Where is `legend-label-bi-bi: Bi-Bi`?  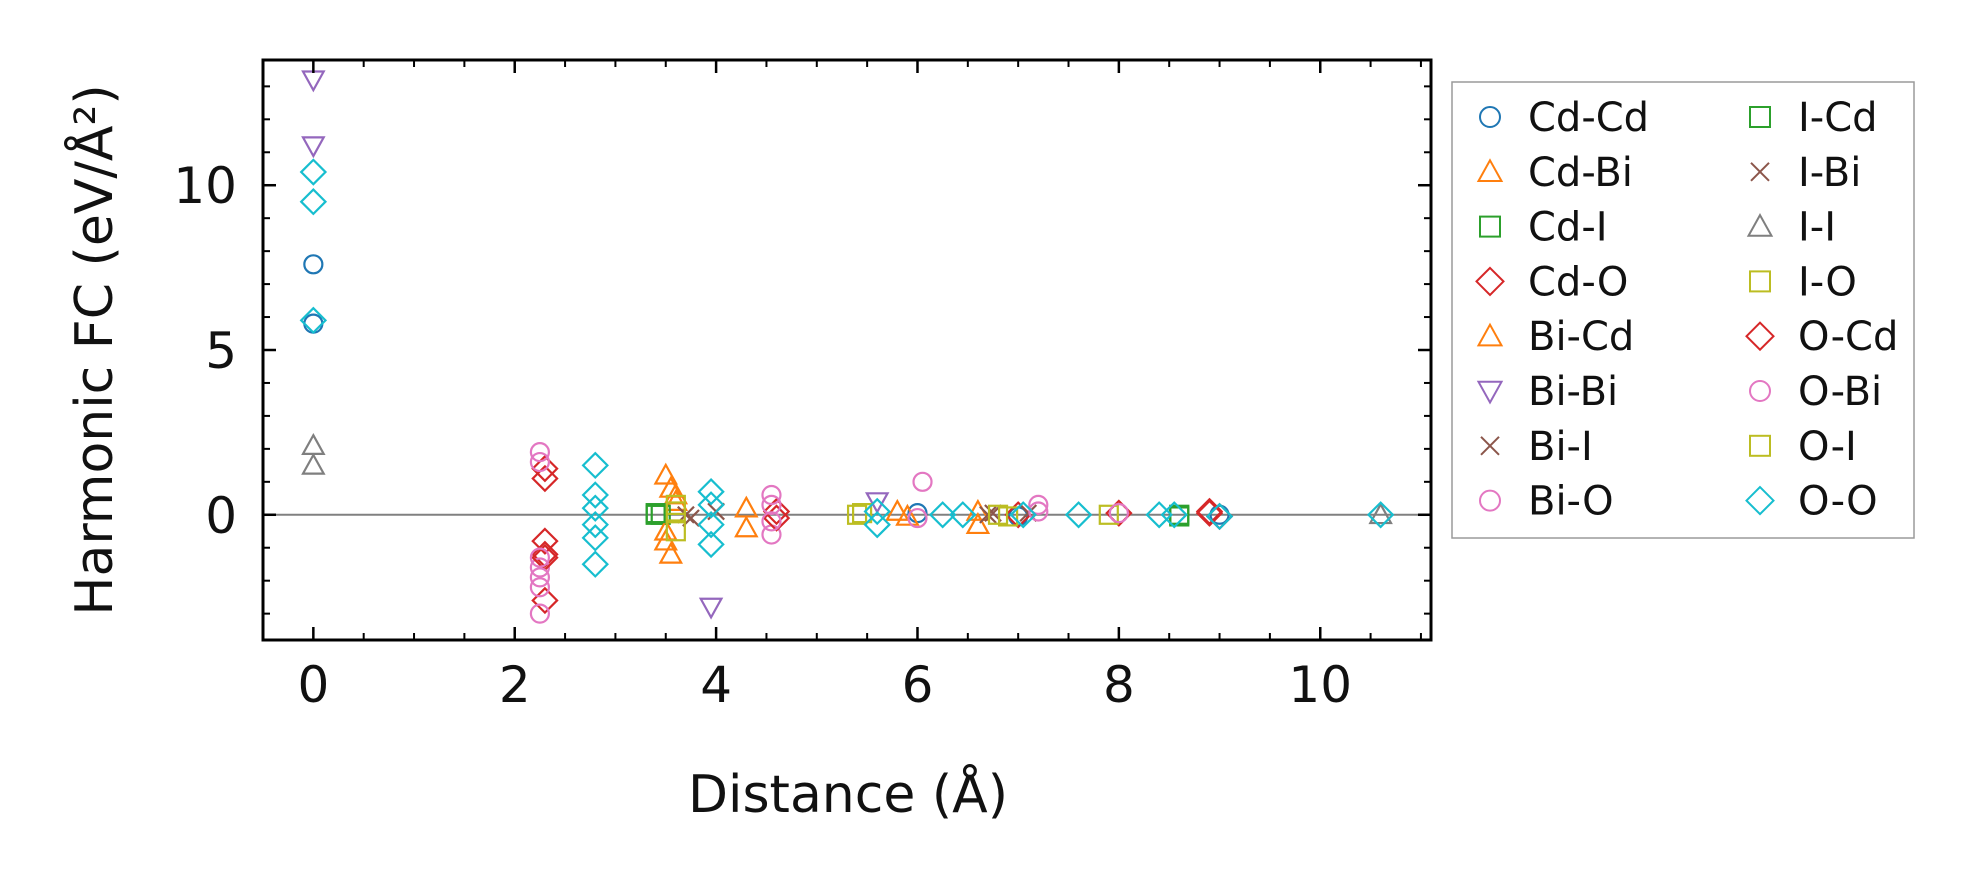
legend-label-bi-bi: Bi-Bi is located at coordinates (1573, 392).